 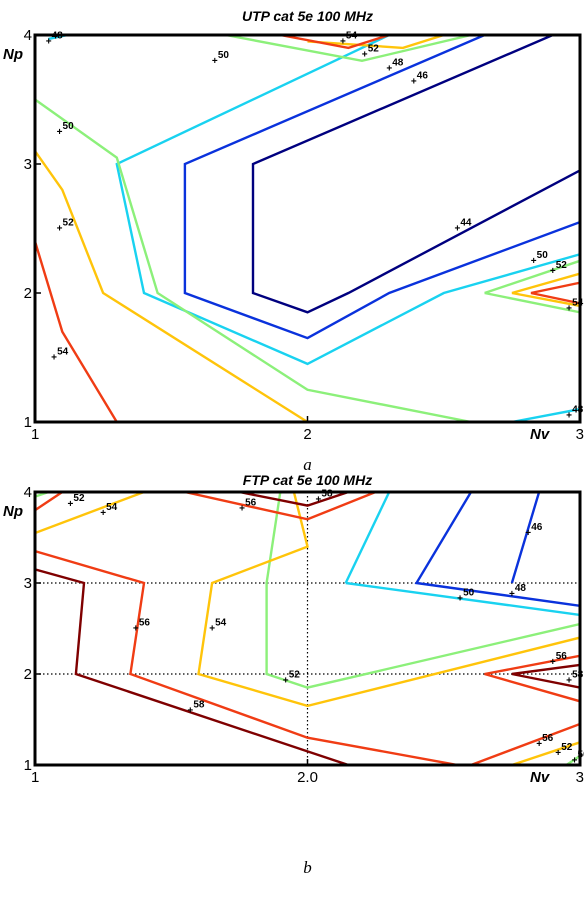 What do you see at coordinates (307, 434) in the screenshot?
I see `x-tick-label: 2` at bounding box center [307, 434].